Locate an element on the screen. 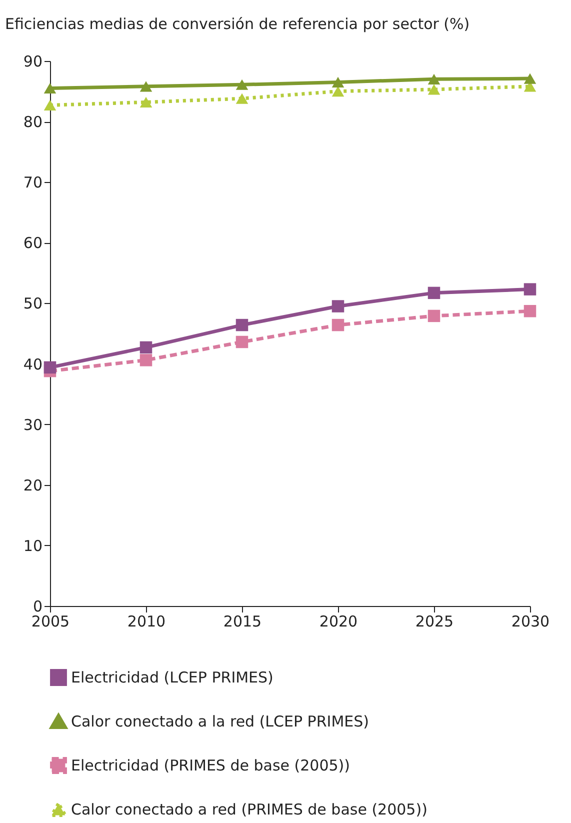 This screenshot has height=823, width=571. x-tick-label: 2010 is located at coordinates (146, 621).